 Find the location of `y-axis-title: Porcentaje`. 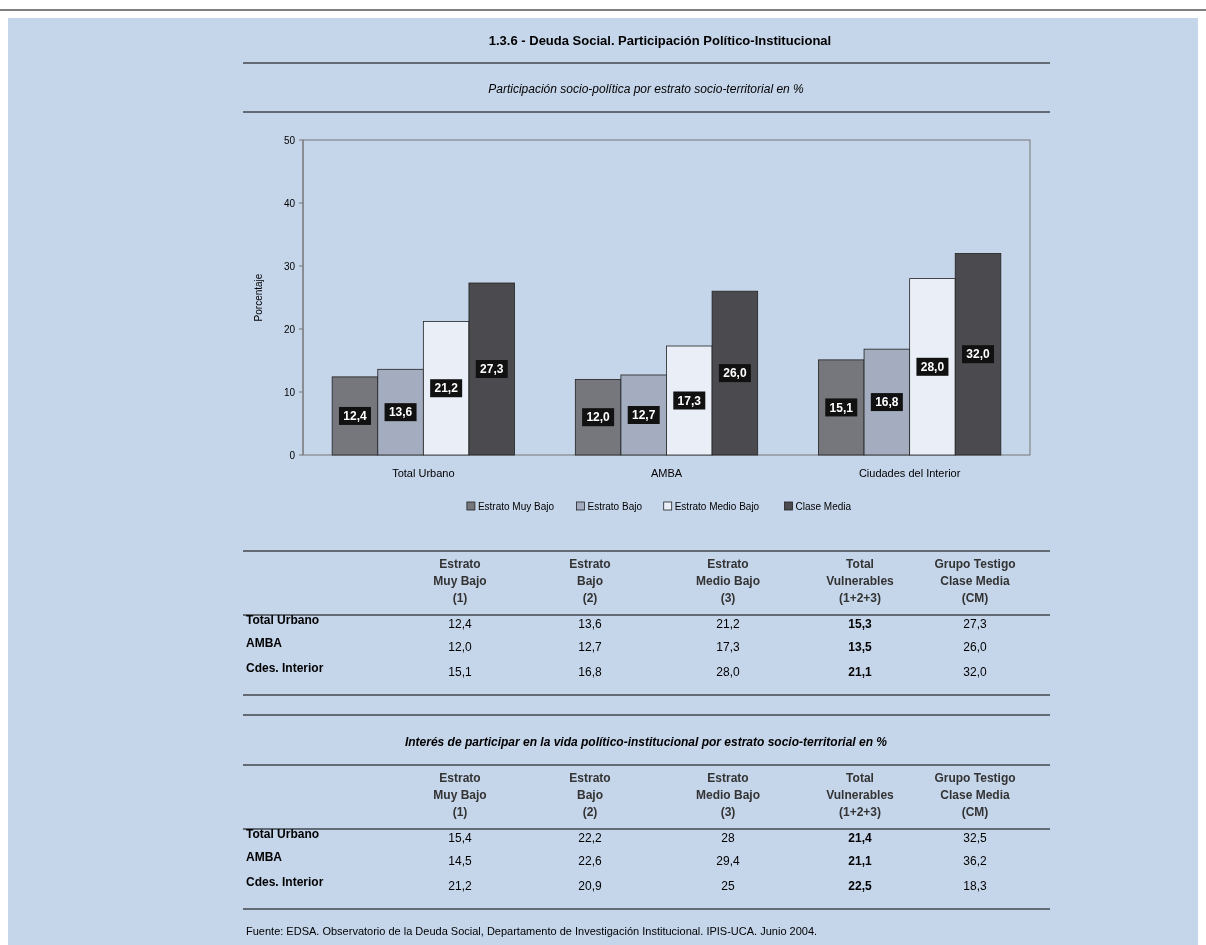

y-axis-title: Porcentaje is located at coordinates (258, 297).